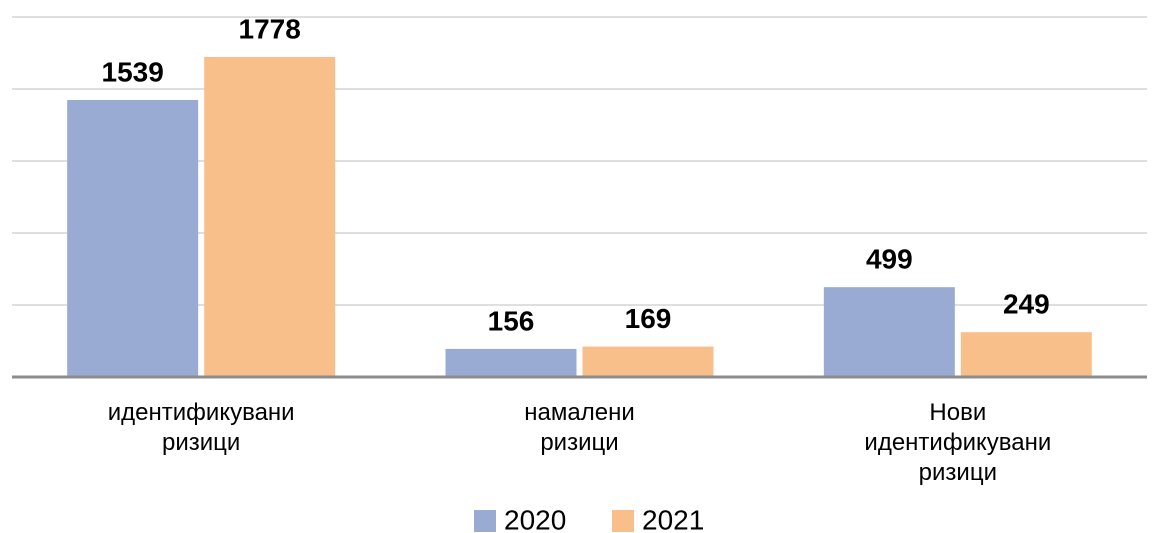 The height and width of the screenshot is (533, 1158). What do you see at coordinates (511, 320) in the screenshot?
I see `value-label: 156` at bounding box center [511, 320].